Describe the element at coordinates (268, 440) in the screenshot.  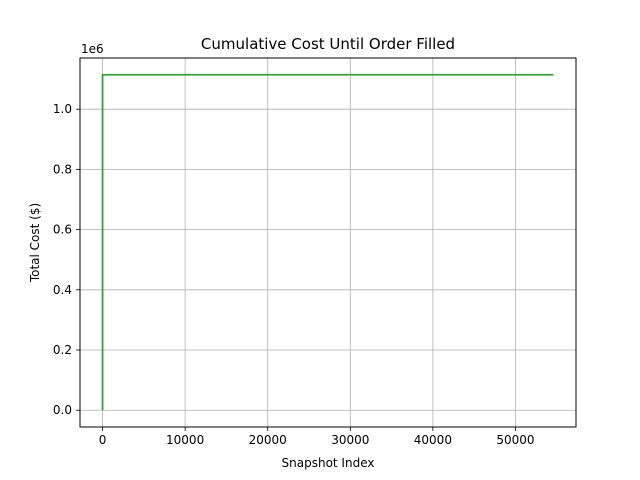
I see `x-tick-label: 20000` at that location.